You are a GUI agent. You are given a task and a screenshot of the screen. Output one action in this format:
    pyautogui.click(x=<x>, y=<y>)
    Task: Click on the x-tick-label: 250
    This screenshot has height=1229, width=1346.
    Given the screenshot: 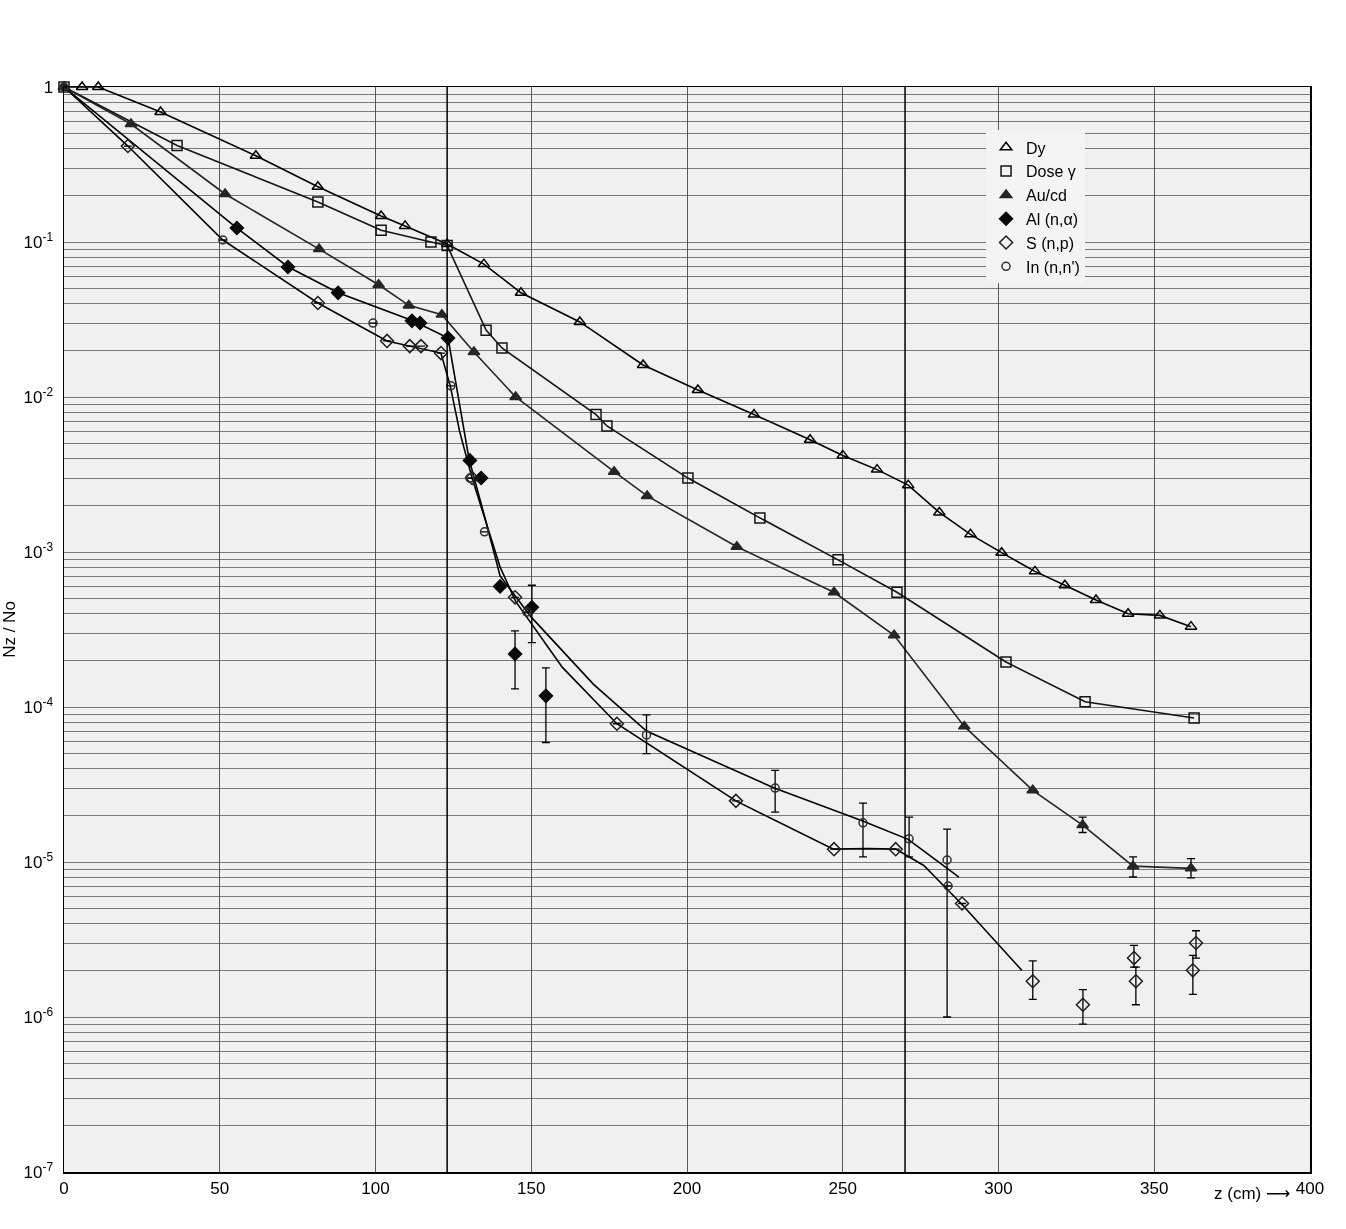 What is the action you would take?
    pyautogui.click(x=842, y=1188)
    